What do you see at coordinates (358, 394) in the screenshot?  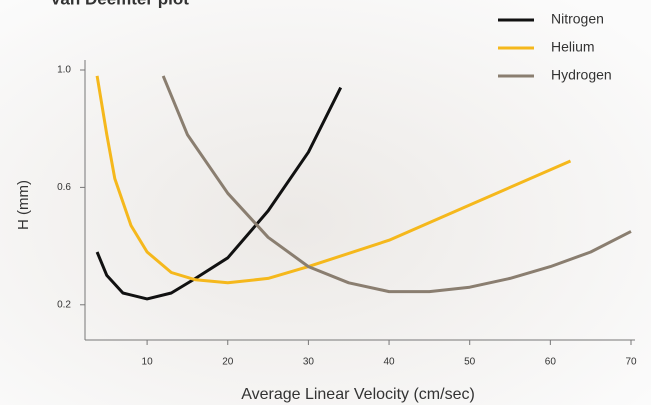 I see `x-axis-label: Average Linear Velocity (cm/sec)` at bounding box center [358, 394].